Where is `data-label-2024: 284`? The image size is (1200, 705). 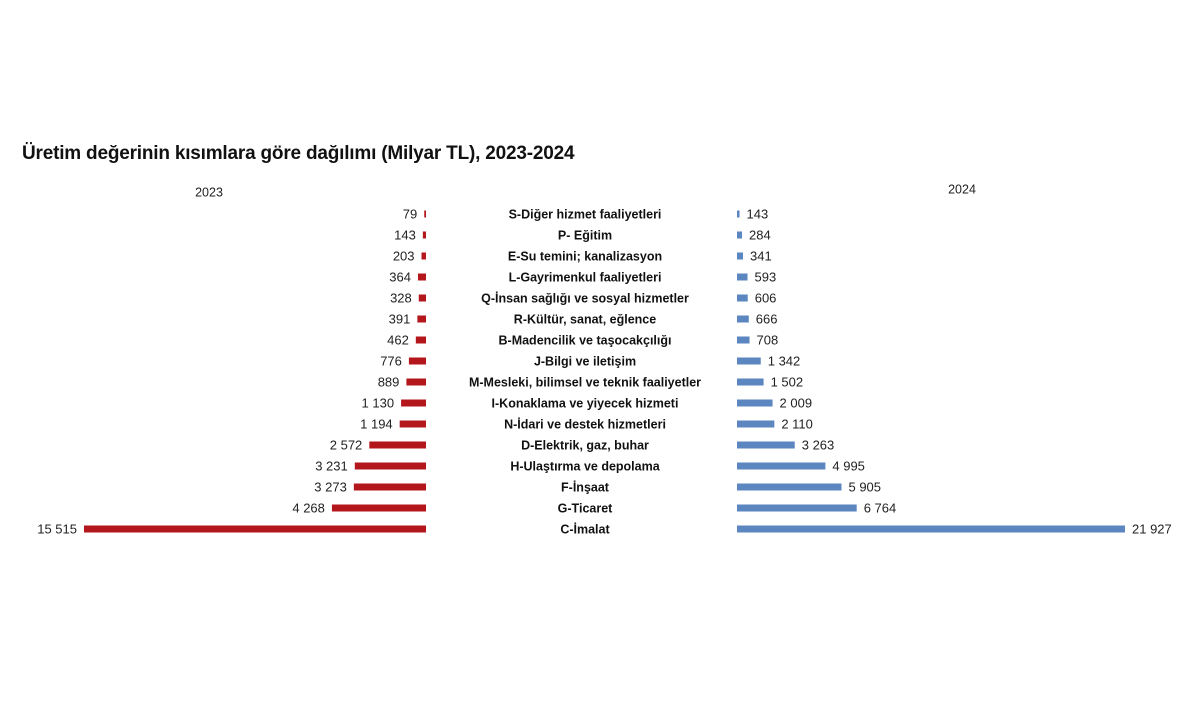
data-label-2024: 284 is located at coordinates (760, 234).